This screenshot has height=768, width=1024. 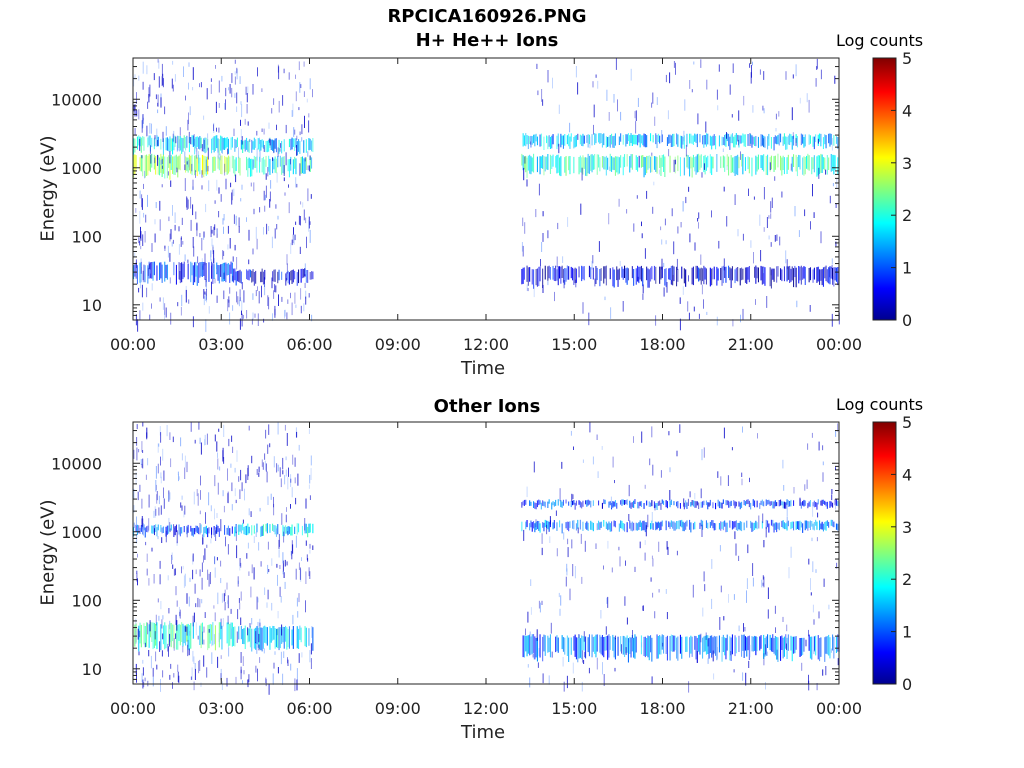 What do you see at coordinates (76, 463) in the screenshot?
I see `panel-2-ytick-label: 10000` at bounding box center [76, 463].